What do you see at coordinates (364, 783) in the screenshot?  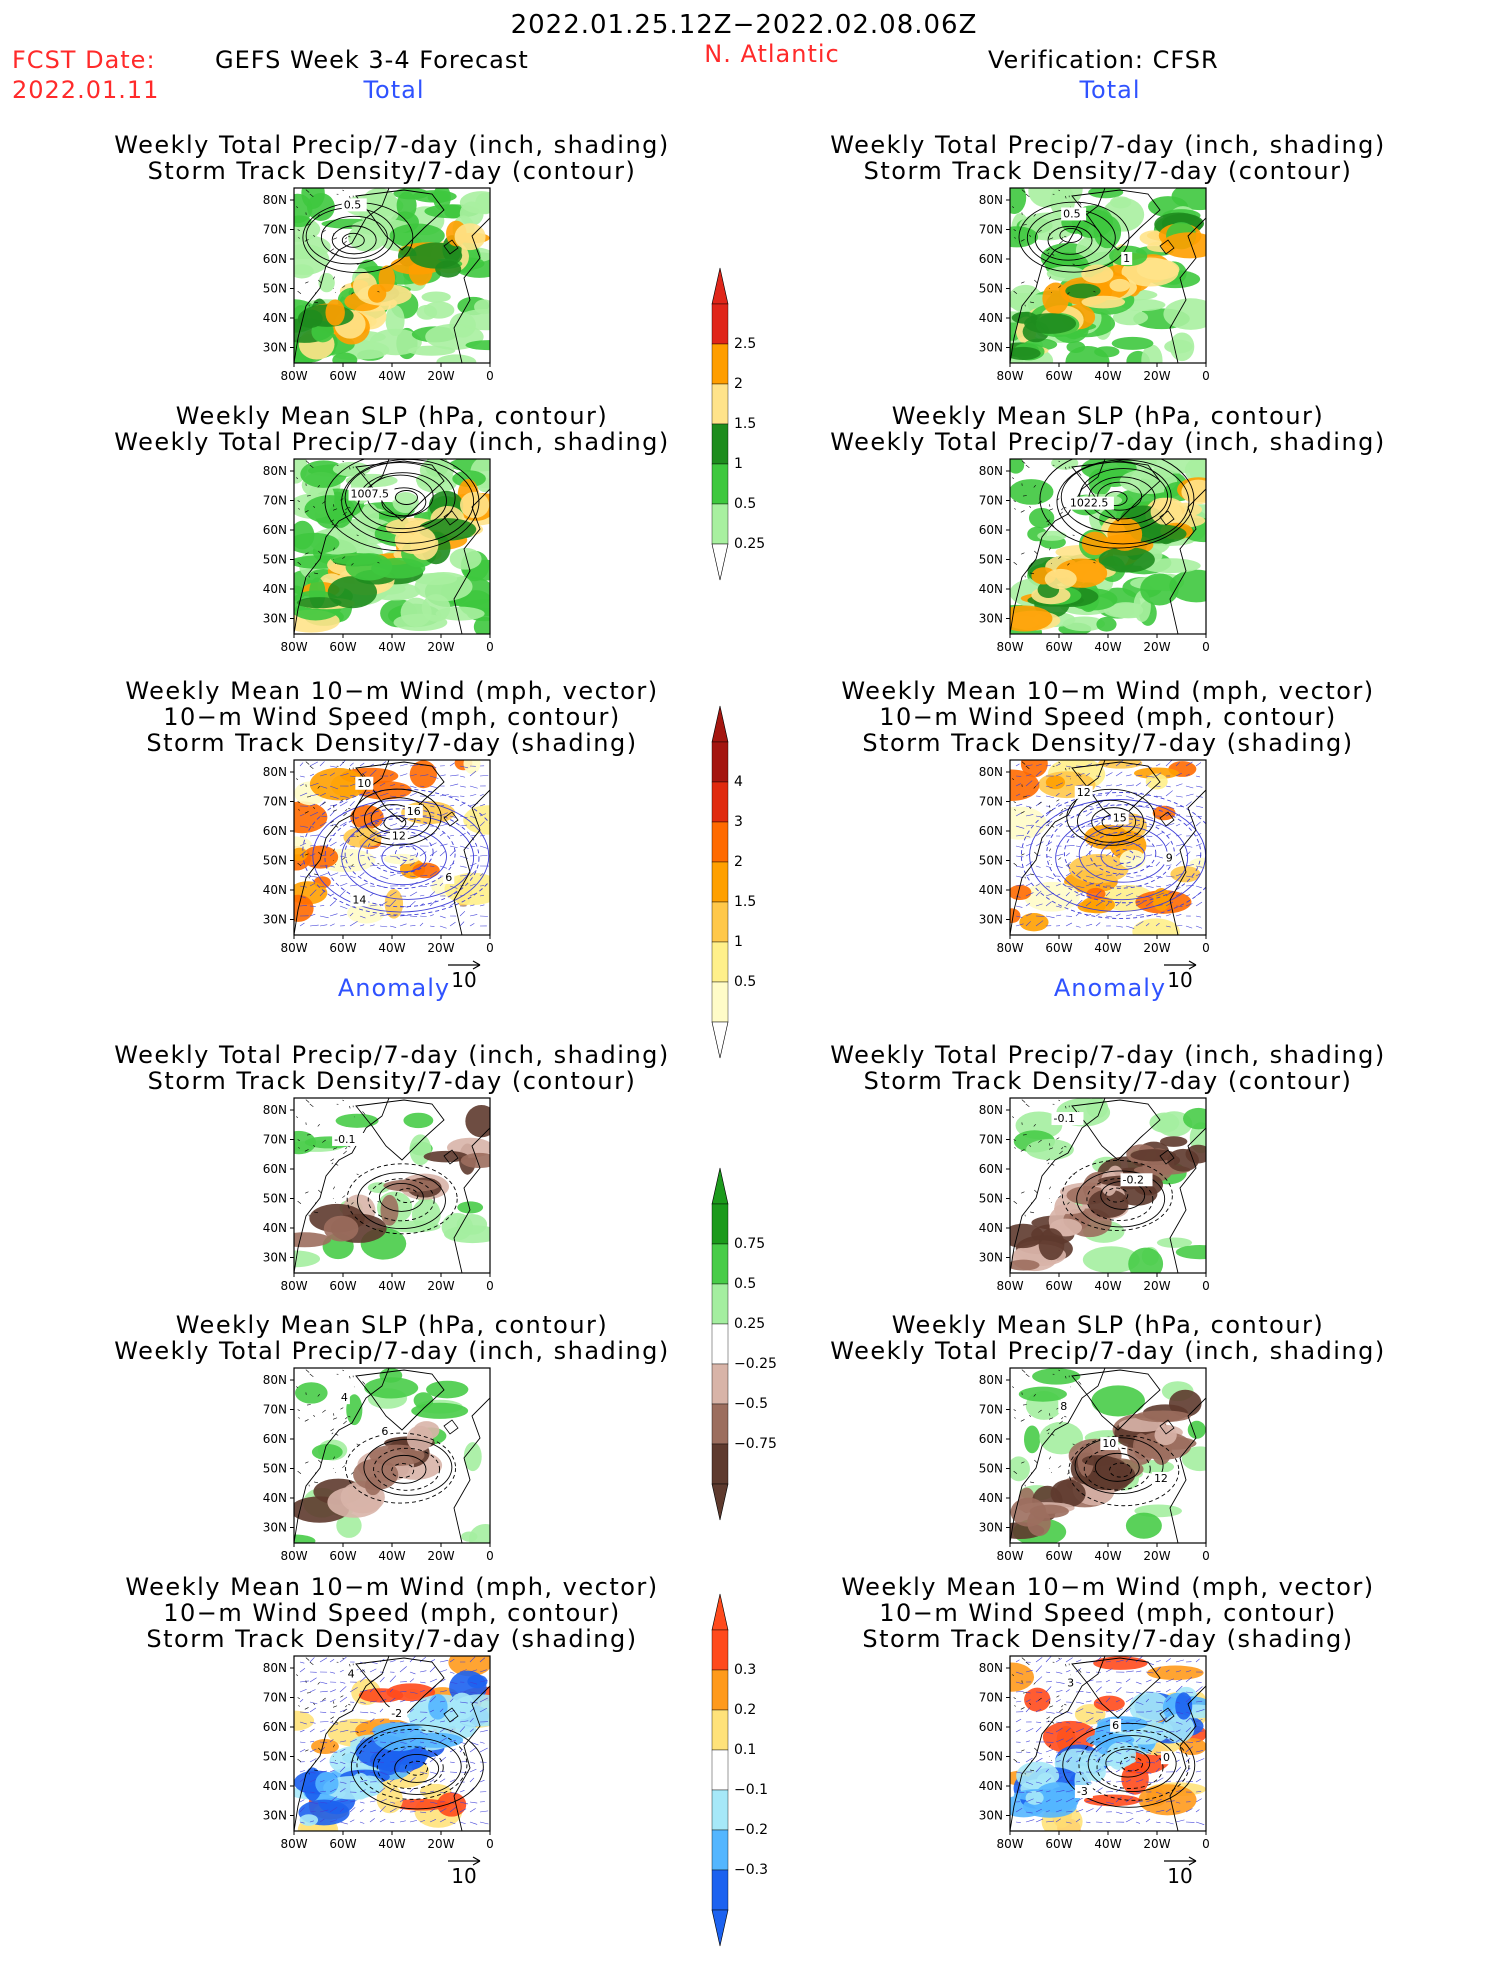 I see `contour-label: 10` at bounding box center [364, 783].